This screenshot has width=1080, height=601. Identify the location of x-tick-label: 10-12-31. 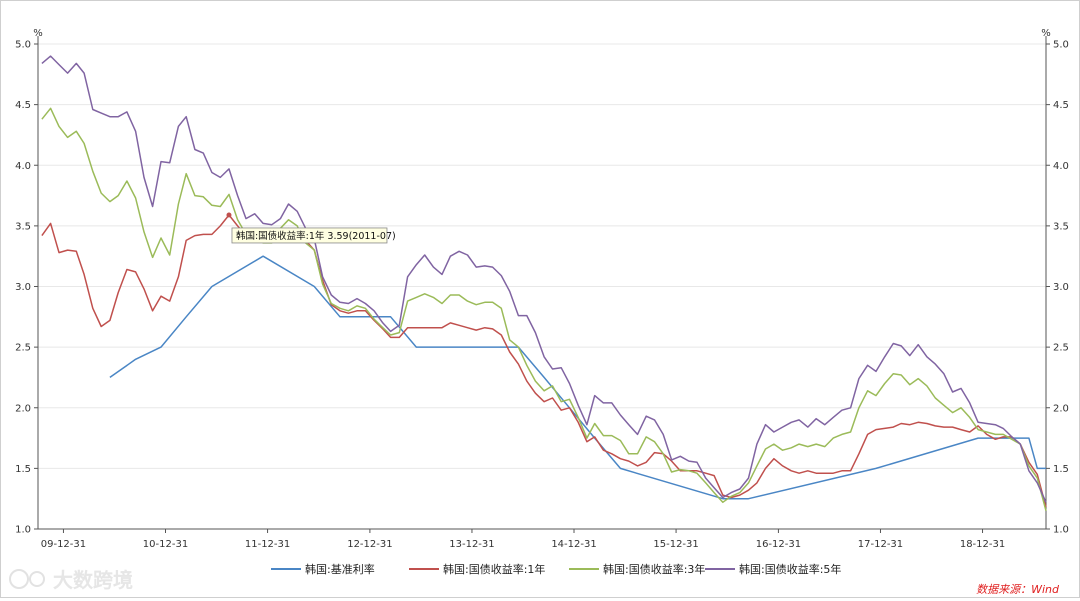
(165, 544).